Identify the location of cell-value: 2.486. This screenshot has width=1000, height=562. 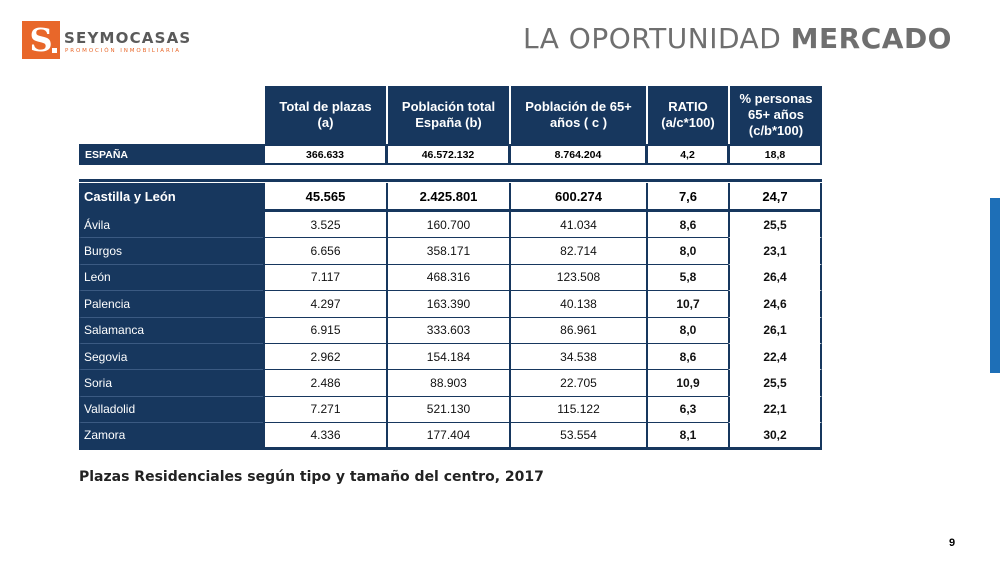
(324, 383).